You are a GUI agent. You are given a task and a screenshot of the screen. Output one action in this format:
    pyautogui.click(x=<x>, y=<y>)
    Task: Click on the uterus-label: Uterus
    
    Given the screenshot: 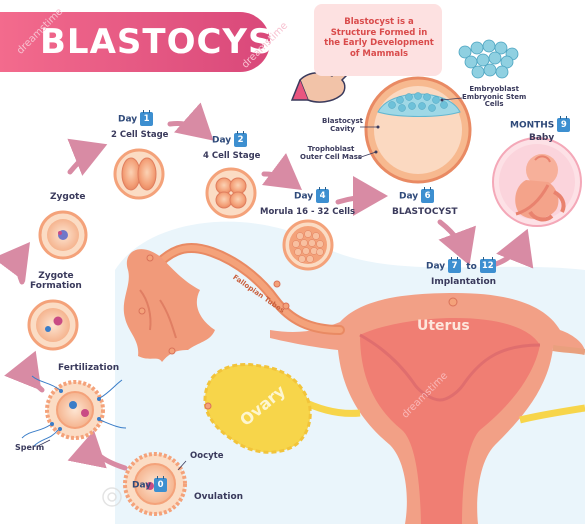 What is the action you would take?
    pyautogui.click(x=443, y=326)
    